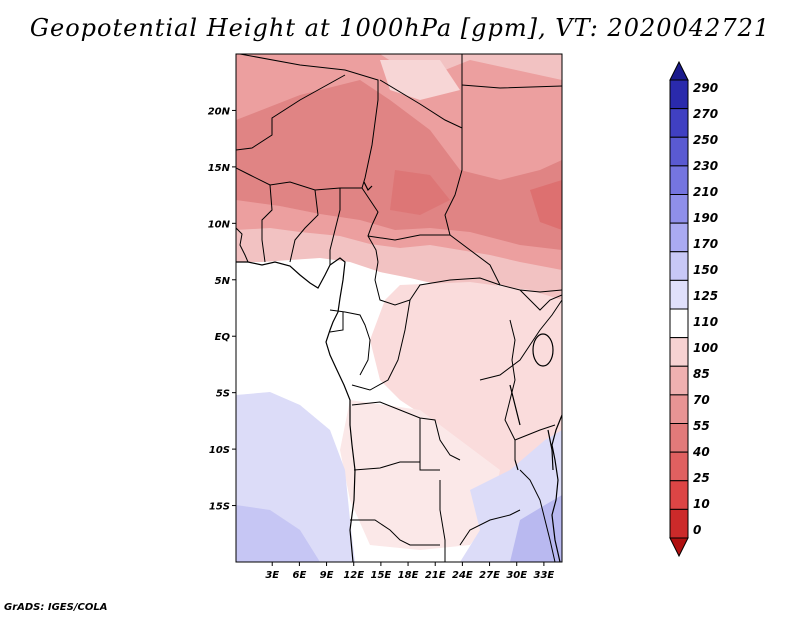 This screenshot has height=618, width=800. What do you see at coordinates (462, 575) in the screenshot?
I see `lon-tick-label: 24E` at bounding box center [462, 575].